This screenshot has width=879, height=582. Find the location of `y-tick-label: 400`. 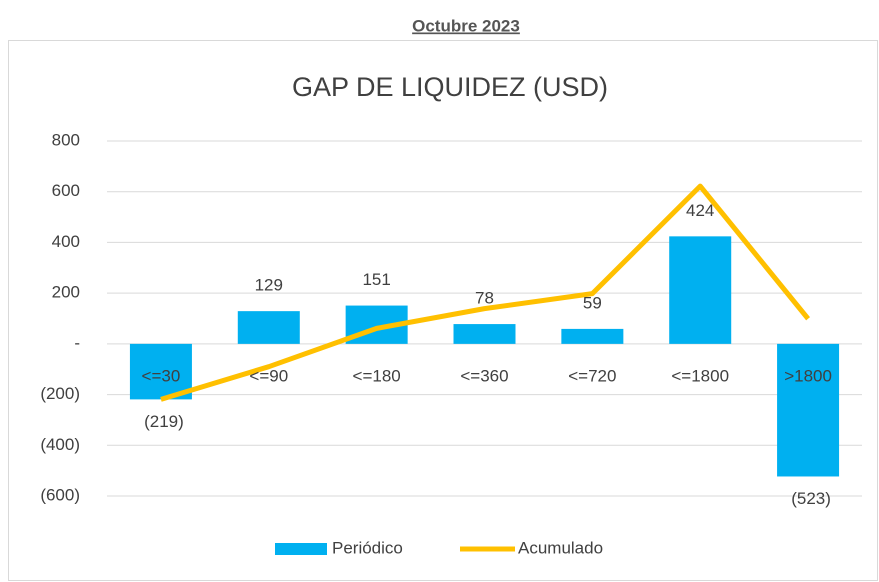

y-tick-label: 400 is located at coordinates (66, 241).